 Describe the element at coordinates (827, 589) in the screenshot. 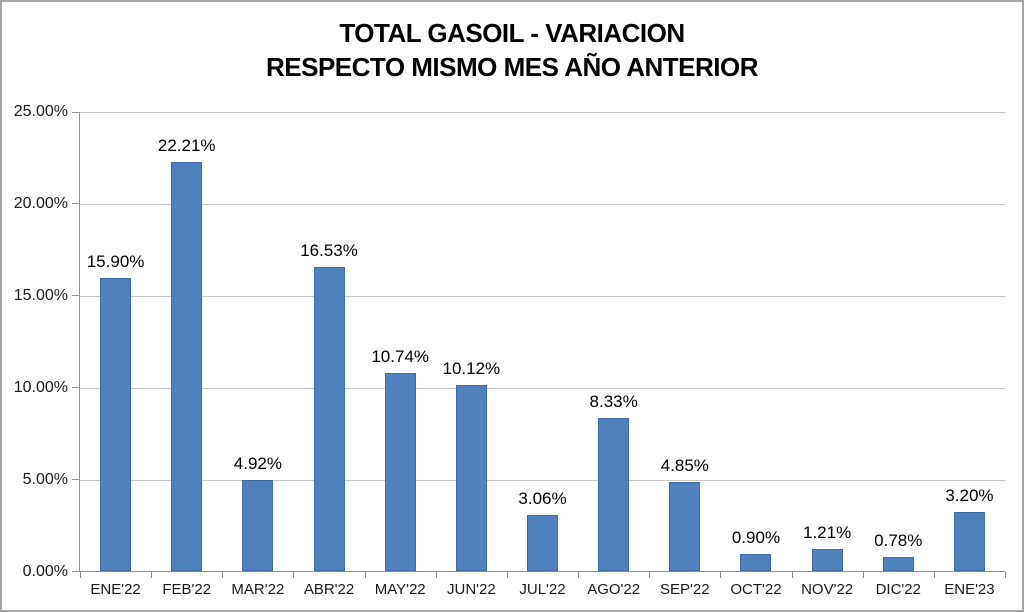

I see `x-axis-category-label: NOV'22` at that location.